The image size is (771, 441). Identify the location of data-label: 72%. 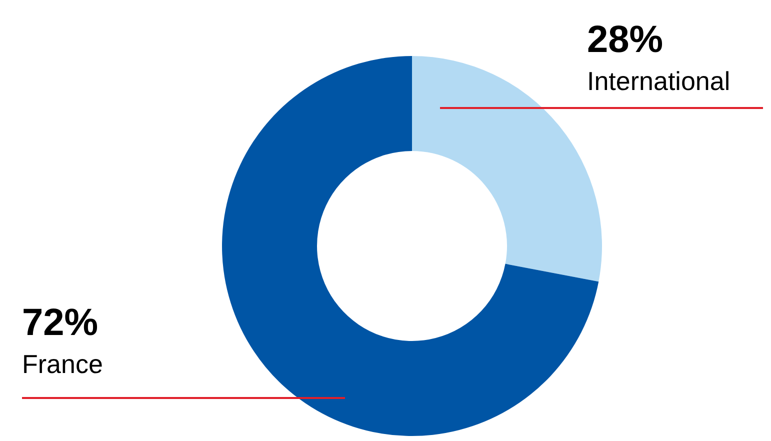
(60, 323).